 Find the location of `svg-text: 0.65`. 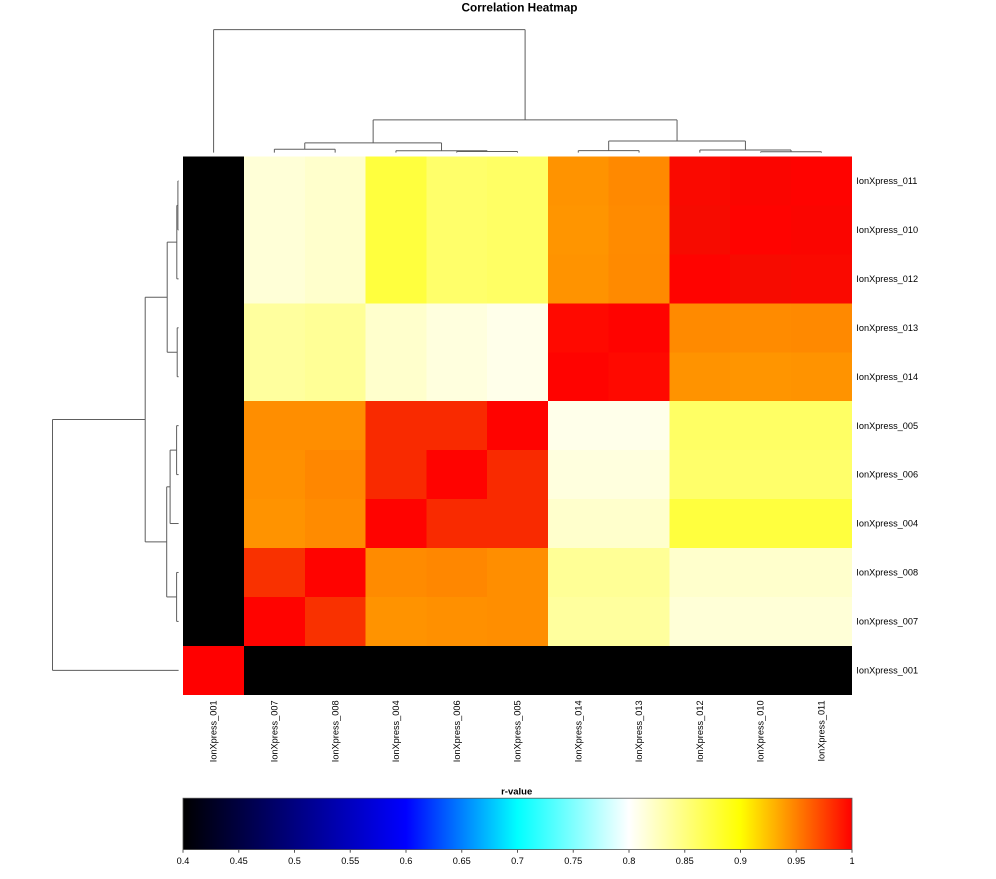

svg-text: 0.65 is located at coordinates (462, 861).